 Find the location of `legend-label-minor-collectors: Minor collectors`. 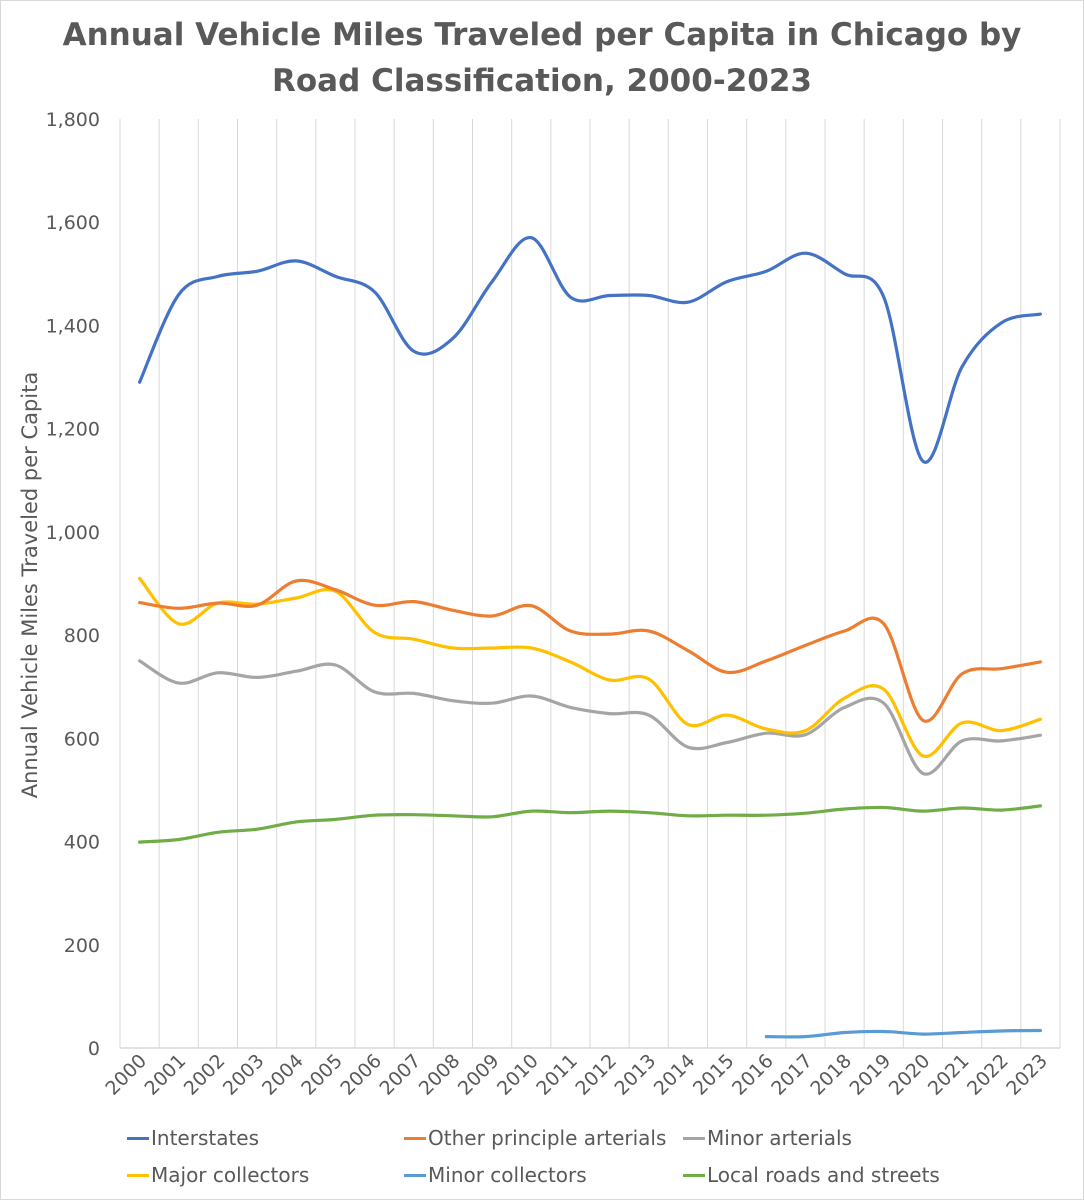

legend-label-minor-collectors: Minor collectors is located at coordinates (507, 1175).